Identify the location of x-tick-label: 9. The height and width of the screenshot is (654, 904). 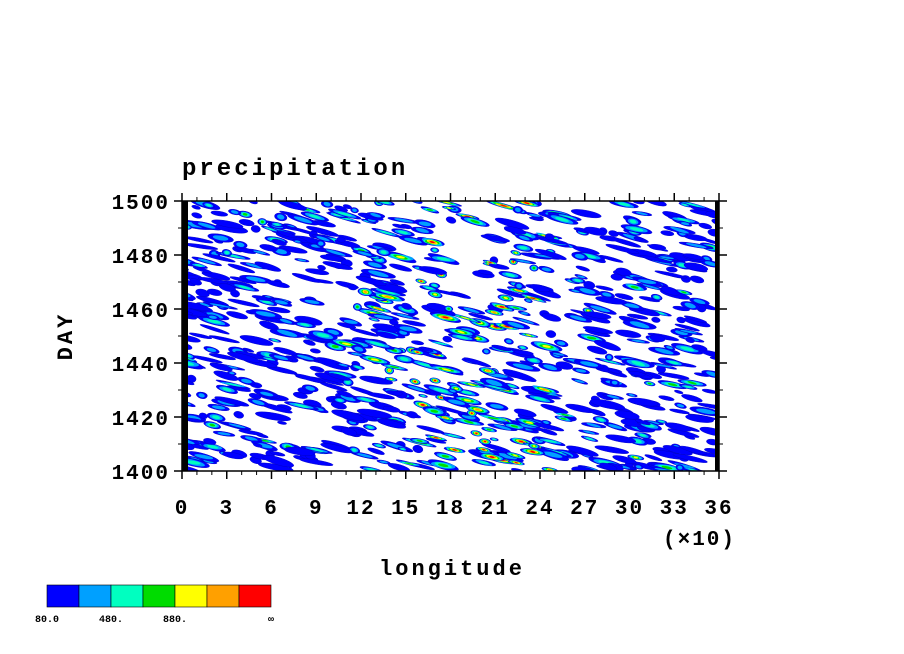
(316, 509).